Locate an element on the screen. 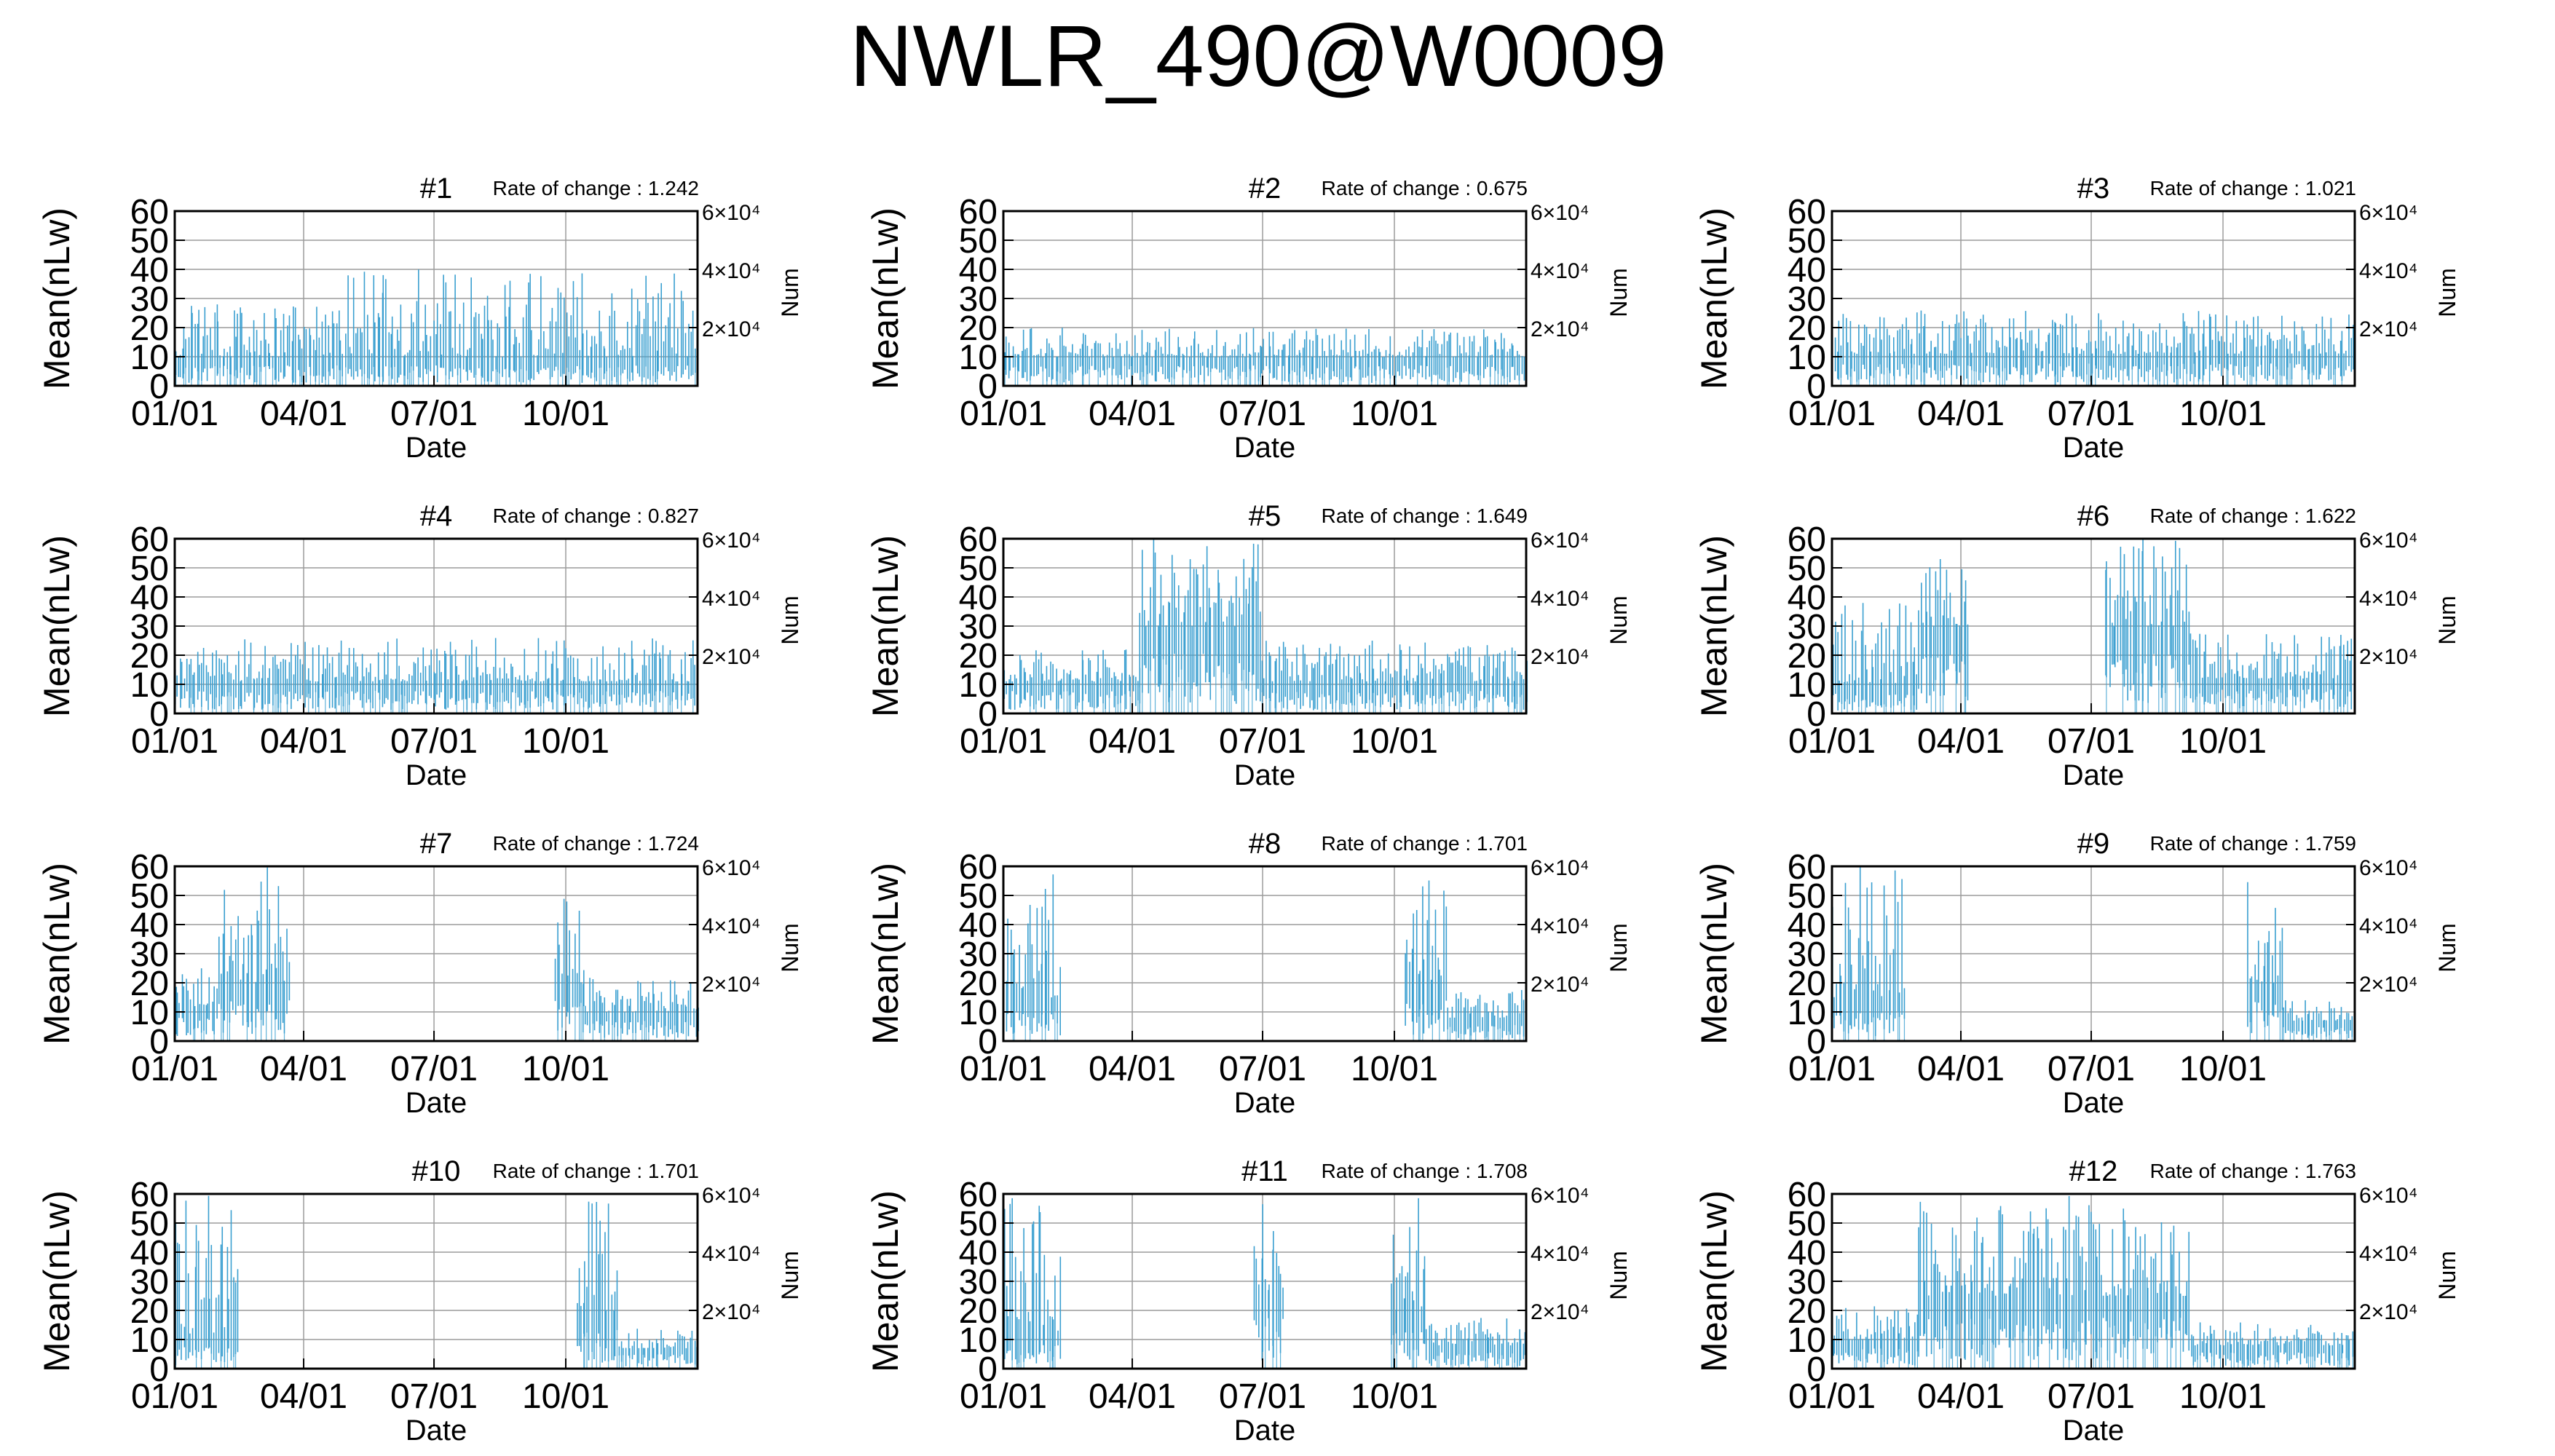 This screenshot has width=2555, height=1456. panel-title: #6 is located at coordinates (2093, 516).